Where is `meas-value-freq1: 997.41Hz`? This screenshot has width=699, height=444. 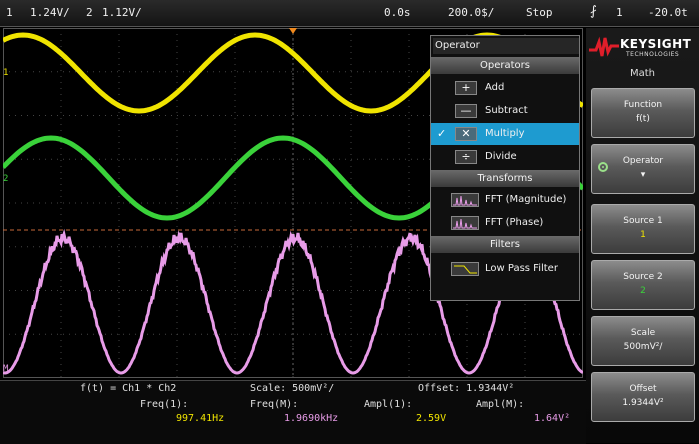
meas-value-freq1: 997.41Hz is located at coordinates (200, 418).